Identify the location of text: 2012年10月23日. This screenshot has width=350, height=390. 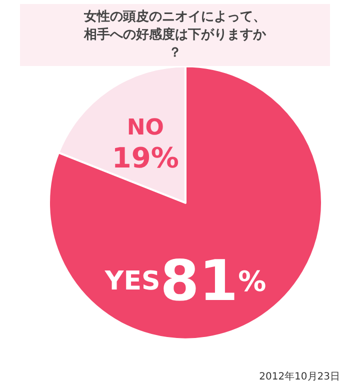
(299, 376).